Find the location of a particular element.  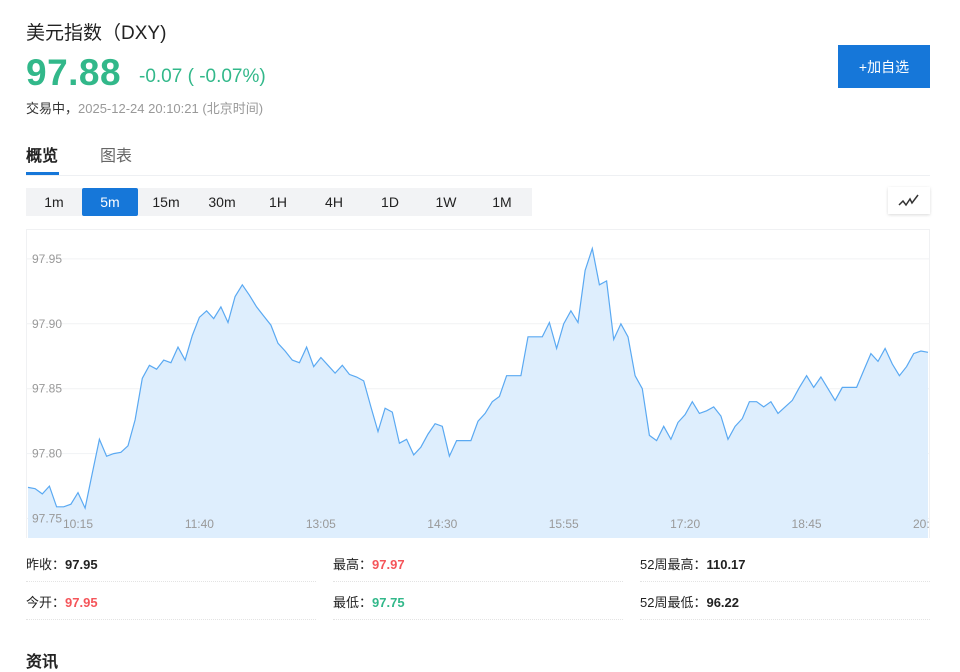

tab-chart: 图表 is located at coordinates (116, 156).